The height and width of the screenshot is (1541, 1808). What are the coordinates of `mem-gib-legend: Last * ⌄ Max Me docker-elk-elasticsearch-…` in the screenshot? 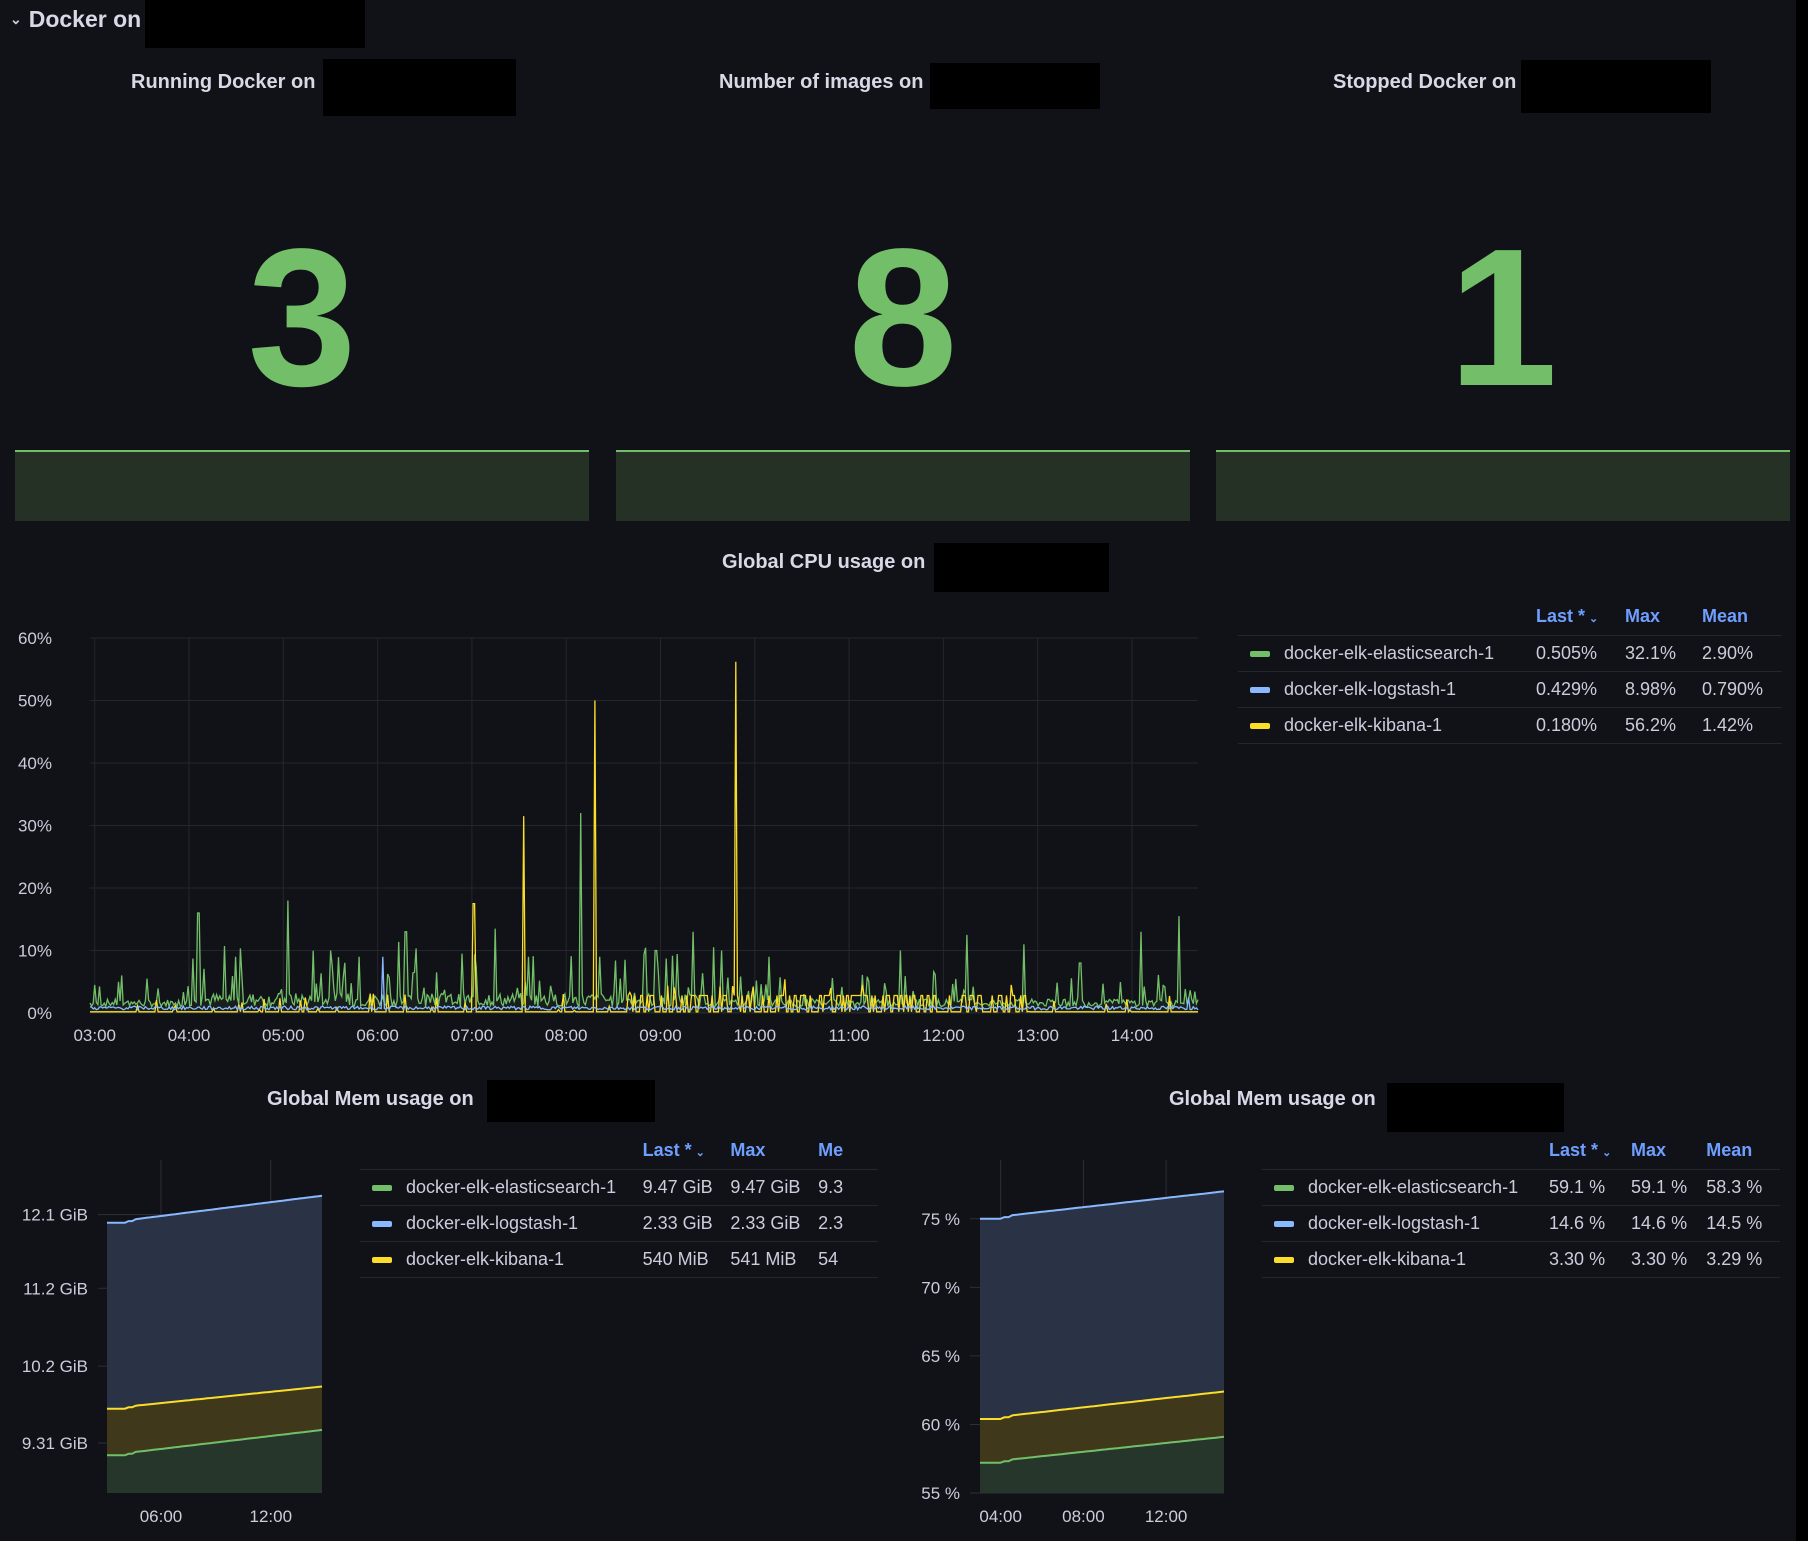 It's located at (619, 1209).